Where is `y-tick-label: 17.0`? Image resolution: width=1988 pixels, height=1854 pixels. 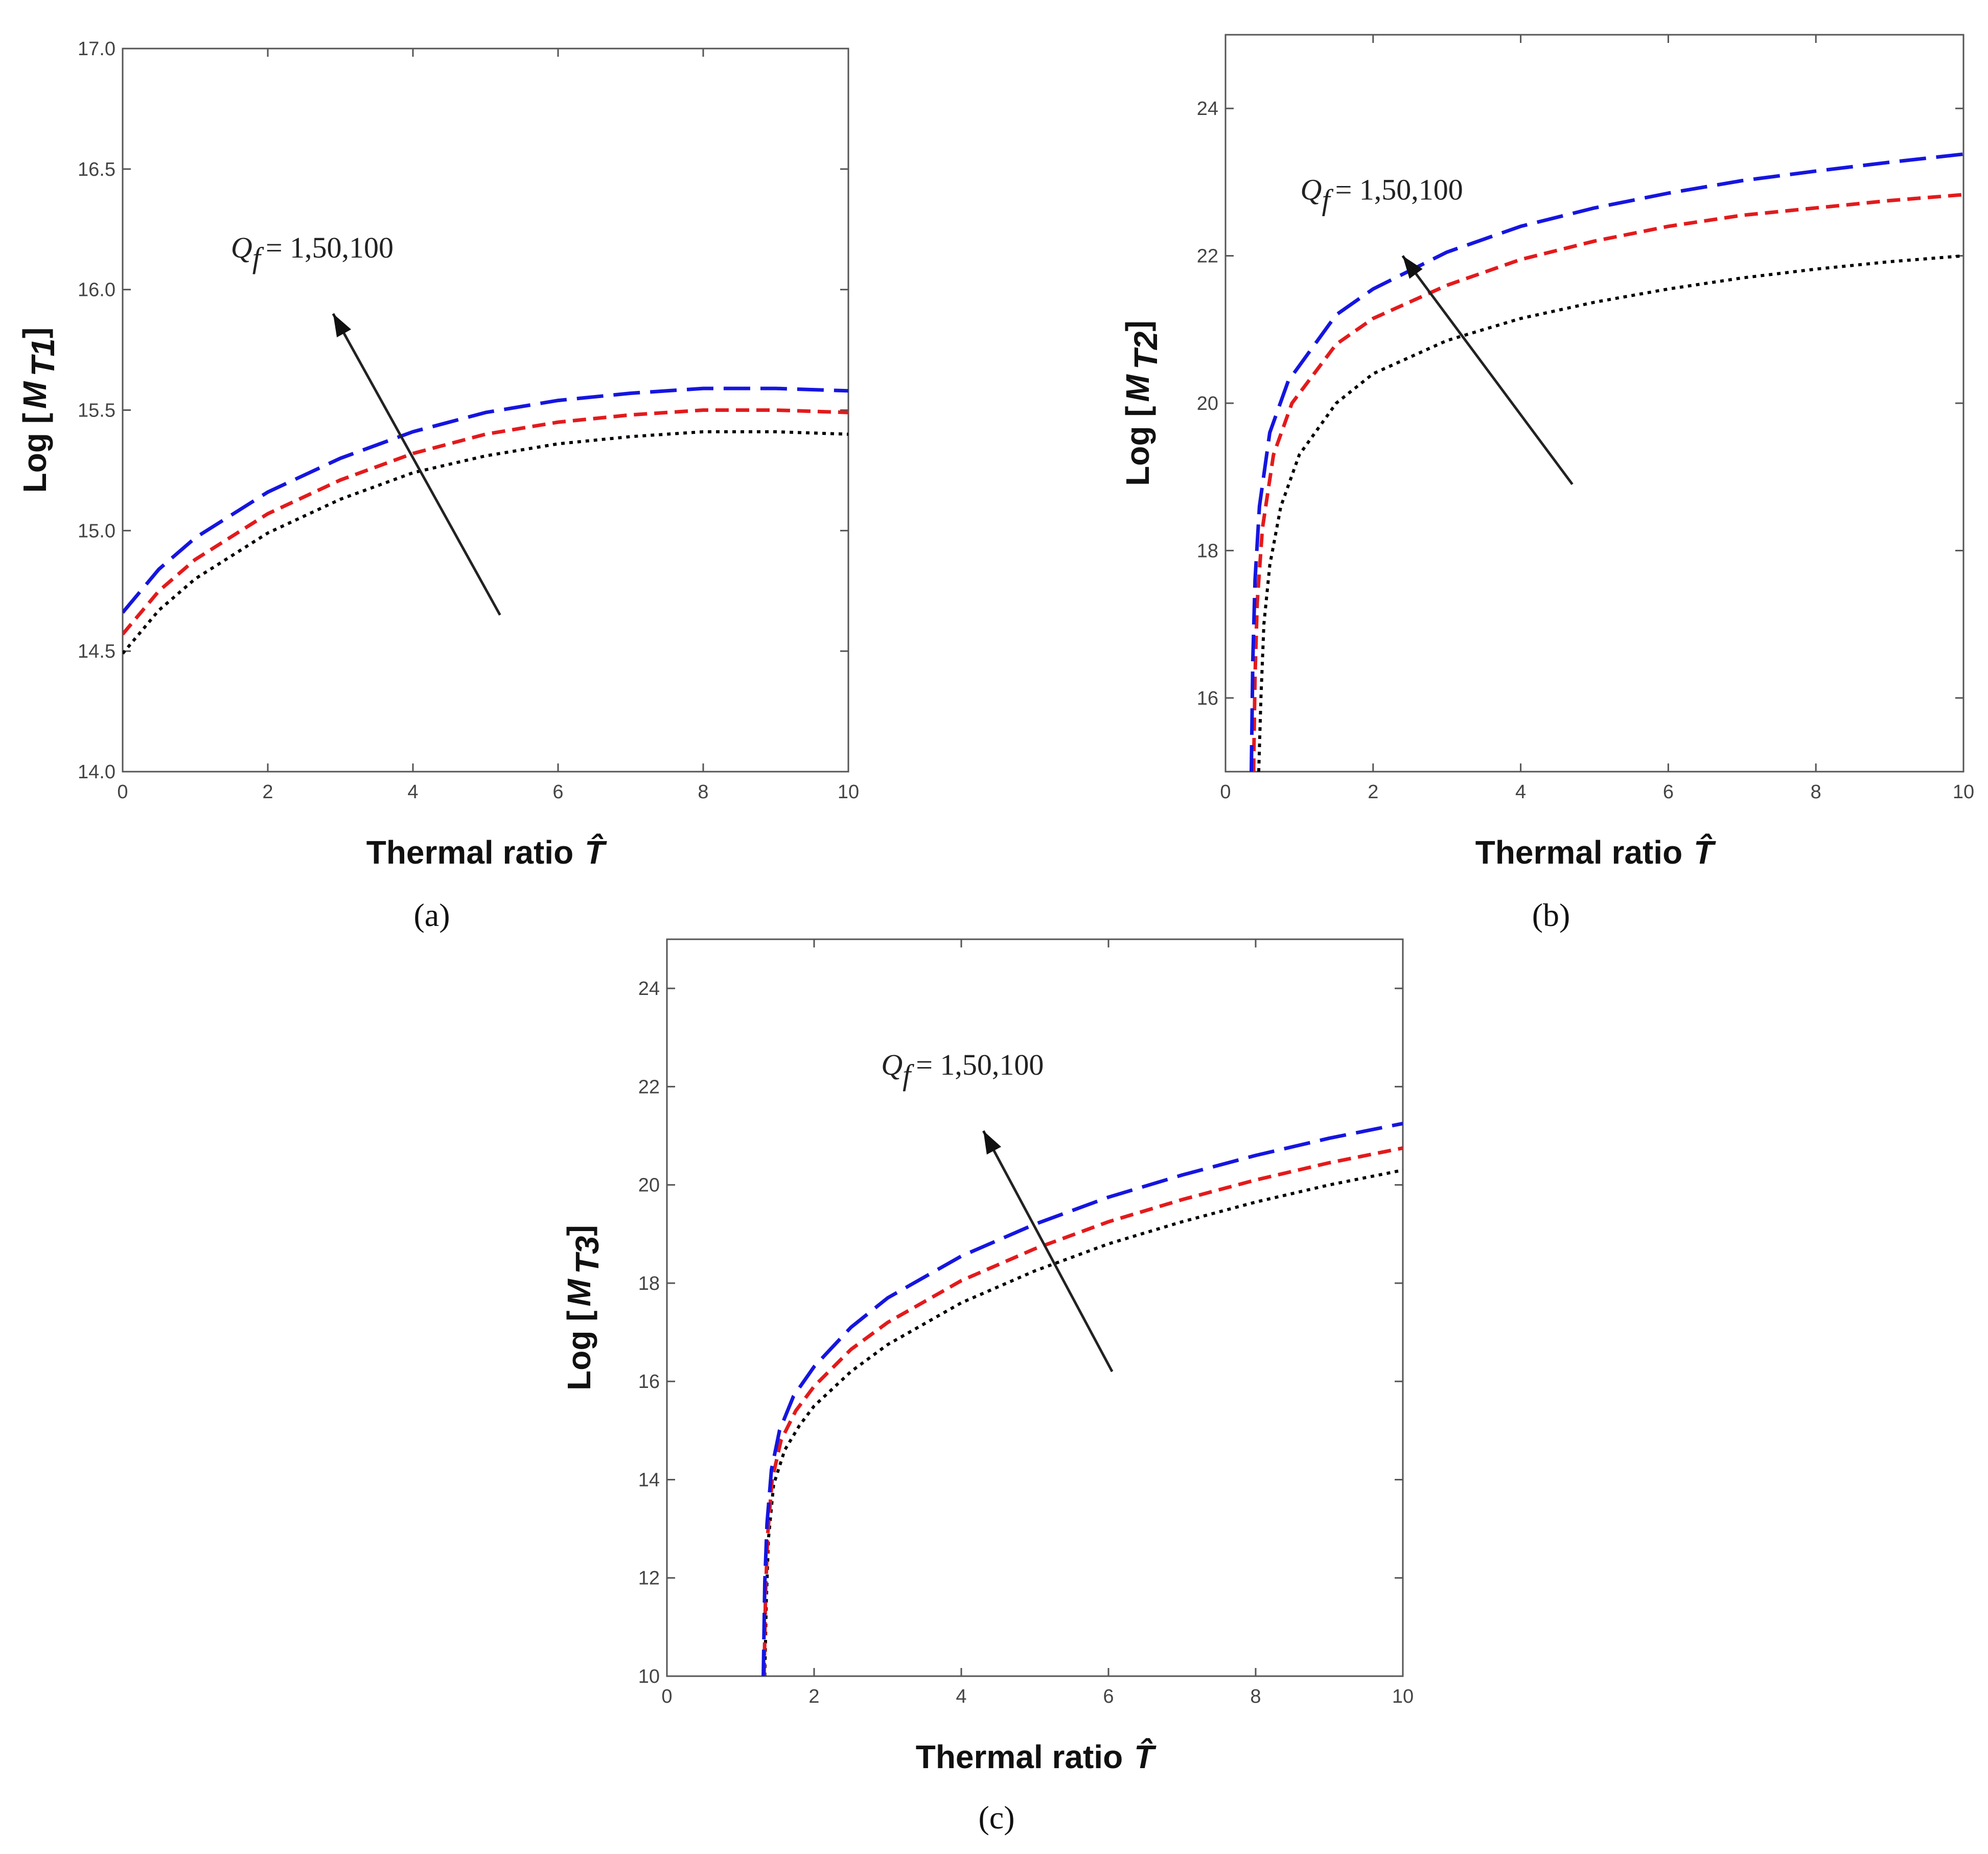 y-tick-label: 17.0 is located at coordinates (96, 49).